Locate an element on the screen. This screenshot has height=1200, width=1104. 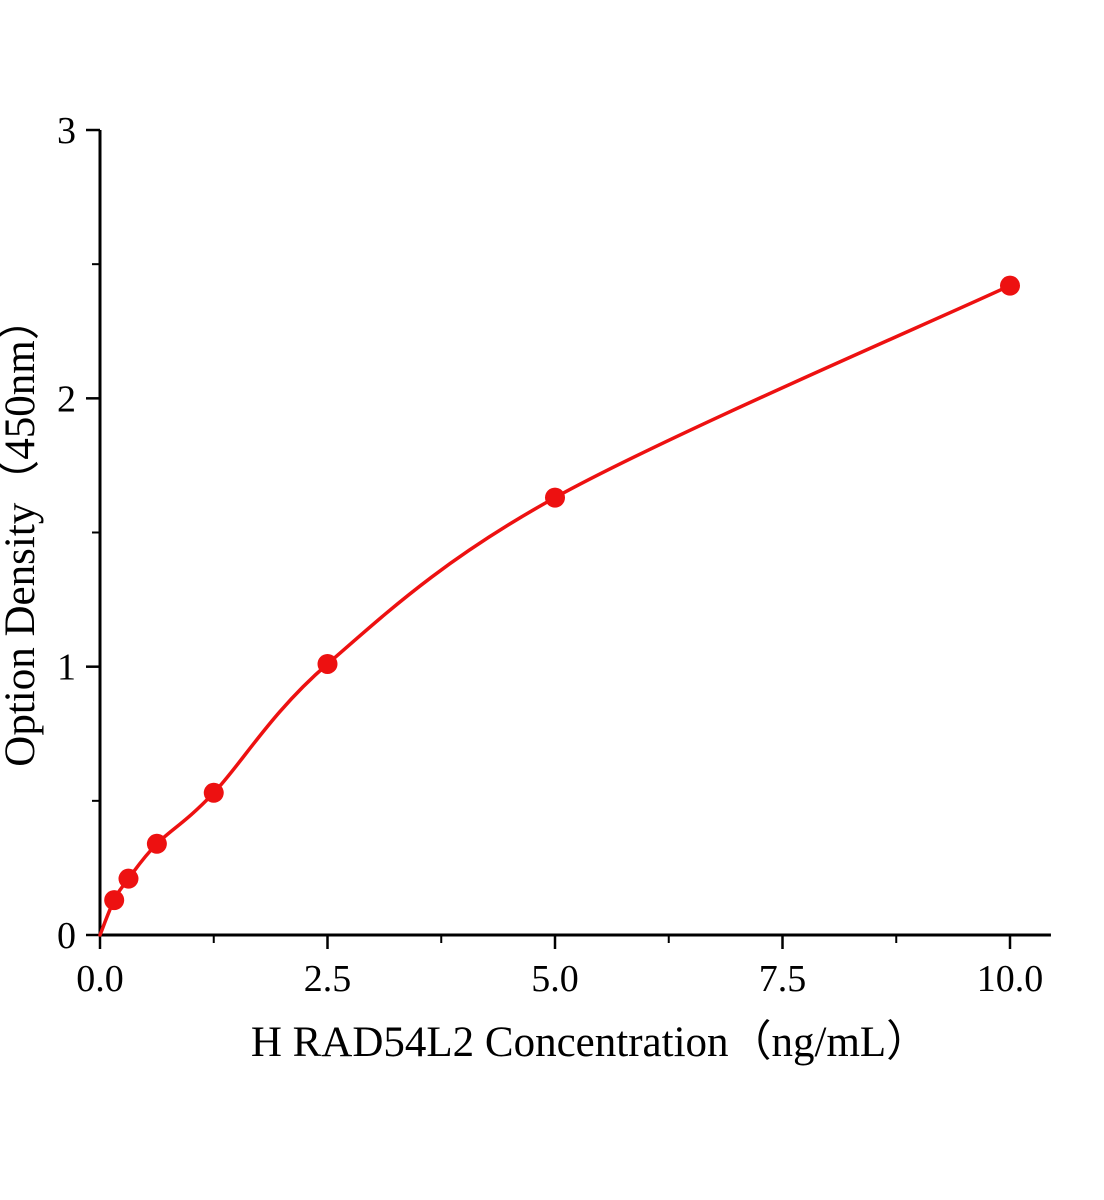
y-tick-label: 1 is located at coordinates (66, 668).